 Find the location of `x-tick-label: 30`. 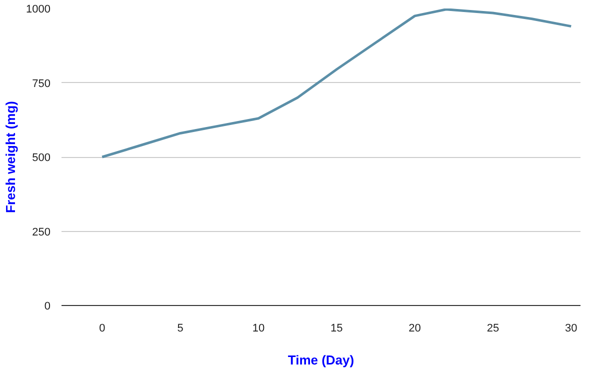

x-tick-label: 30 is located at coordinates (571, 328).